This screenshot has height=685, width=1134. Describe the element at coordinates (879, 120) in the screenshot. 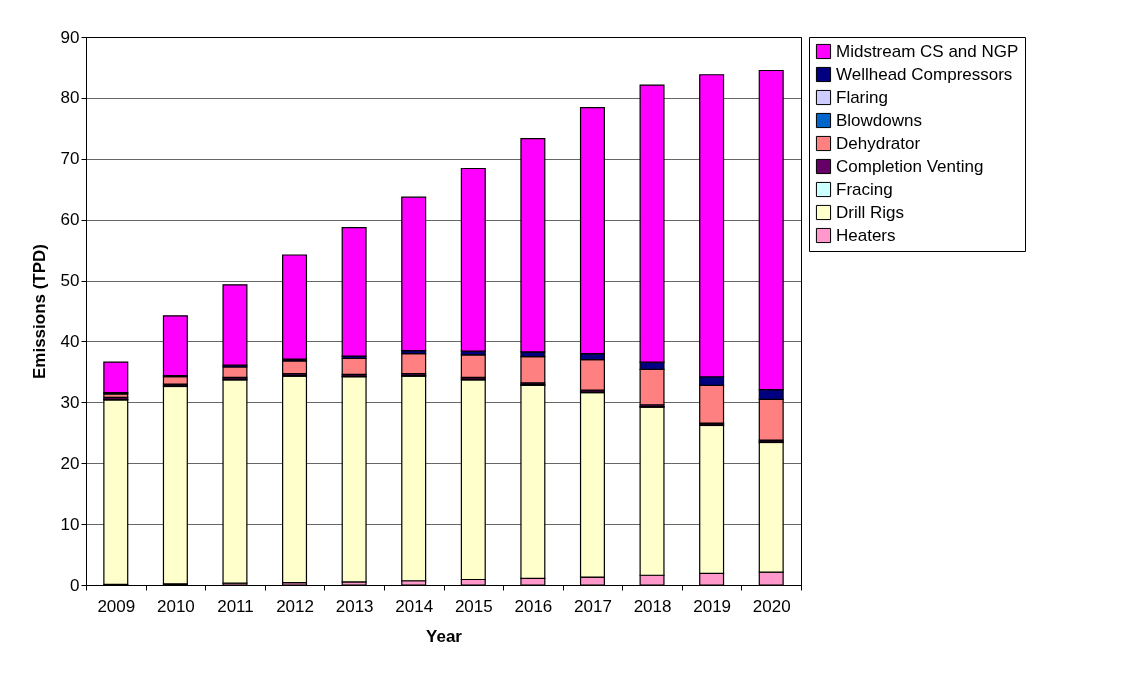

I see `legend-label: Blowdowns` at that location.